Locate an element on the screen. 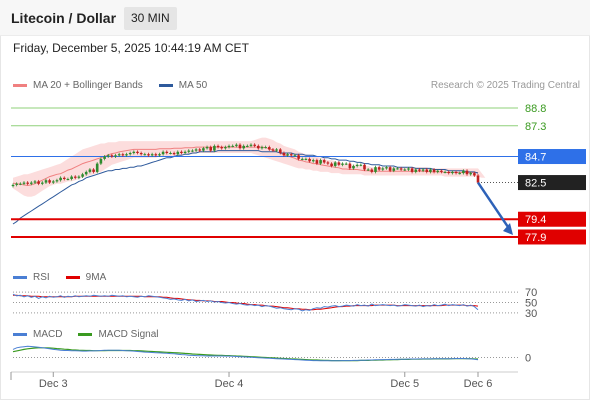  instrument-title: Litecoin / Dollar is located at coordinates (64, 18).